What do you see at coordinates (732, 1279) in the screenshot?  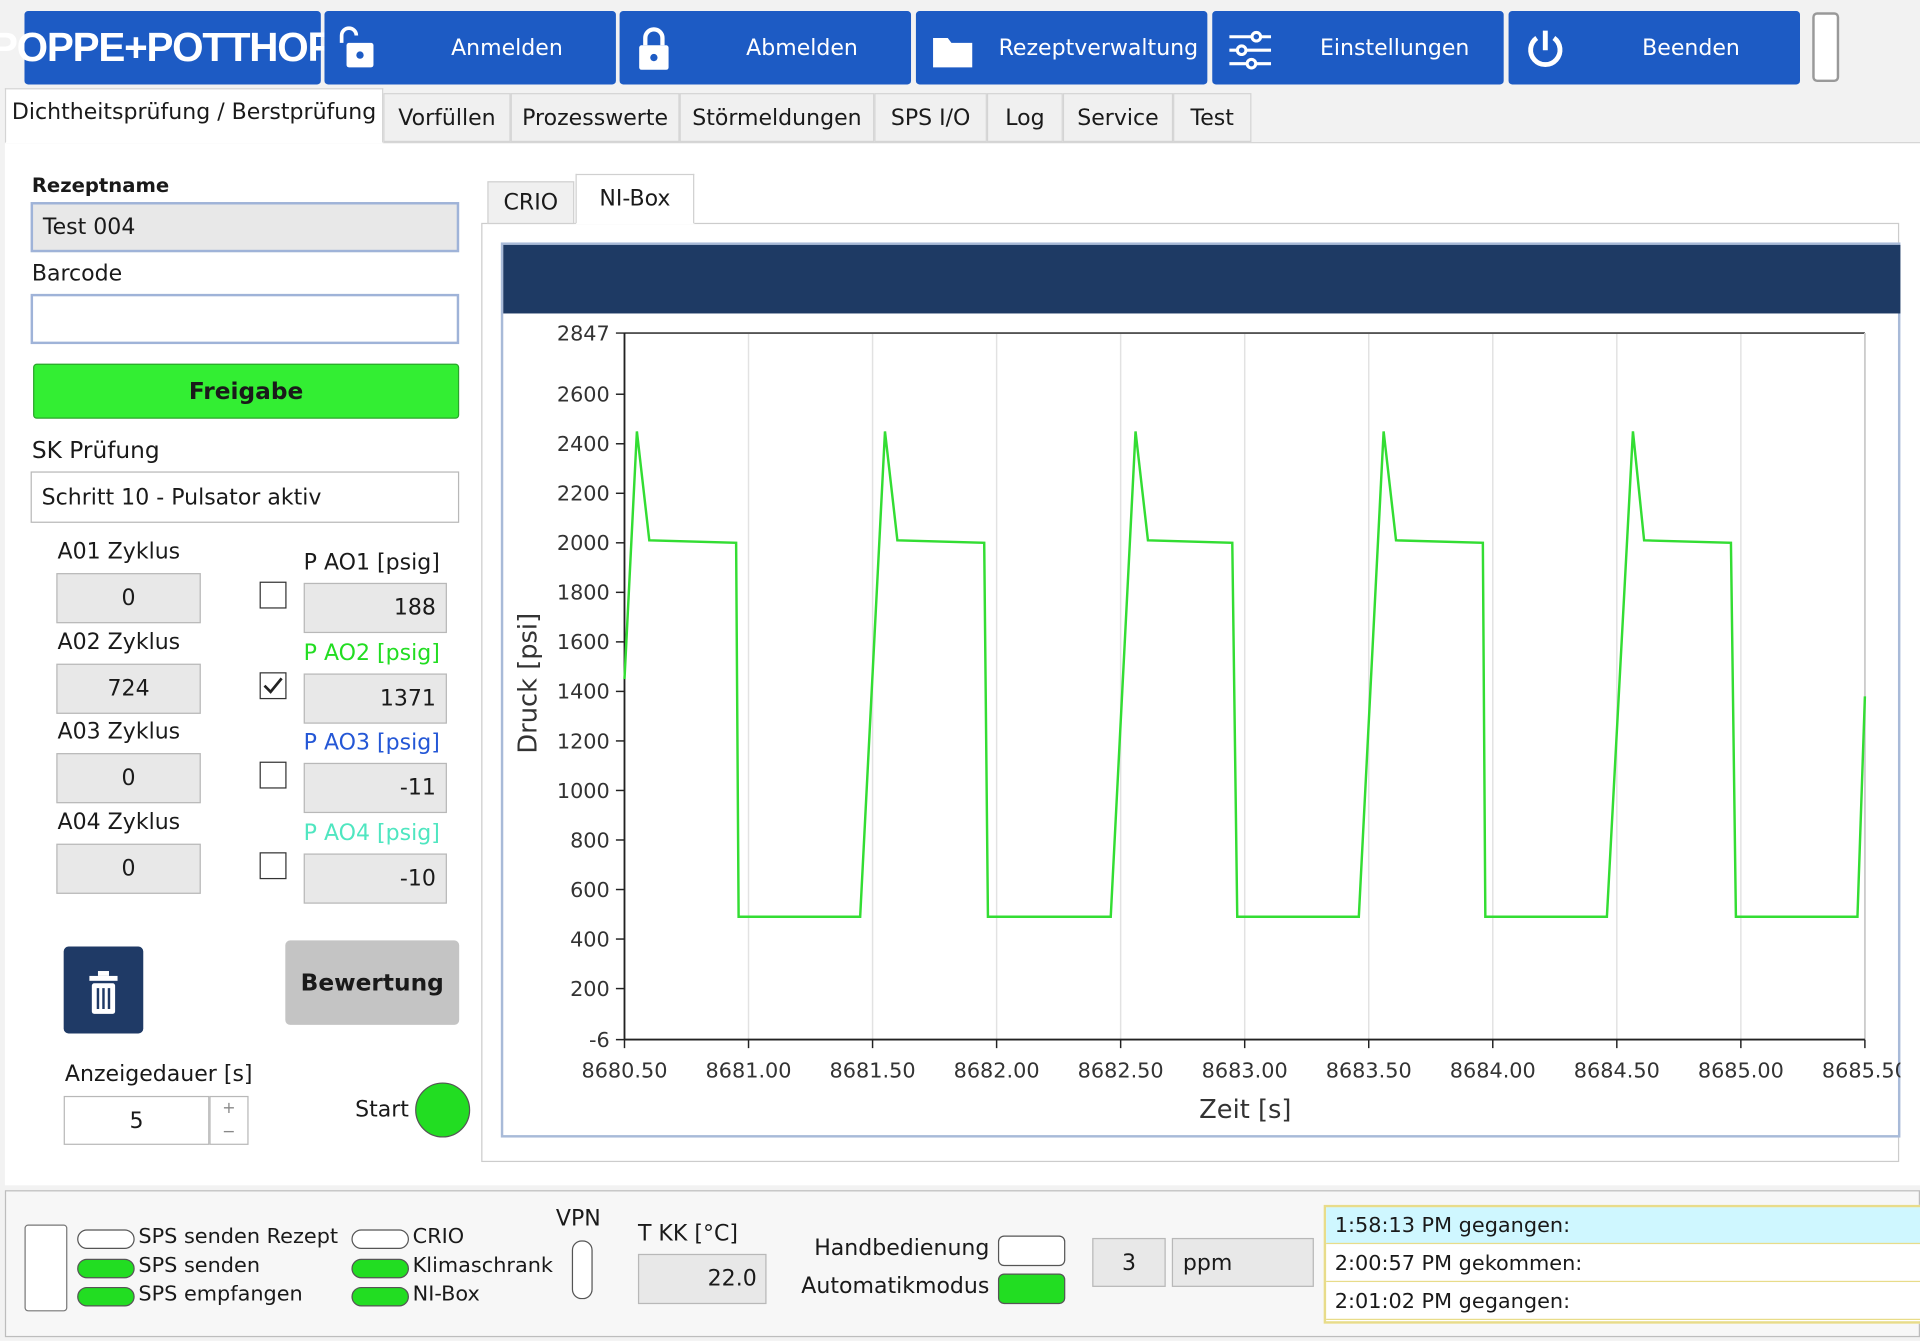 I see `temp-value: 22.0` at bounding box center [732, 1279].